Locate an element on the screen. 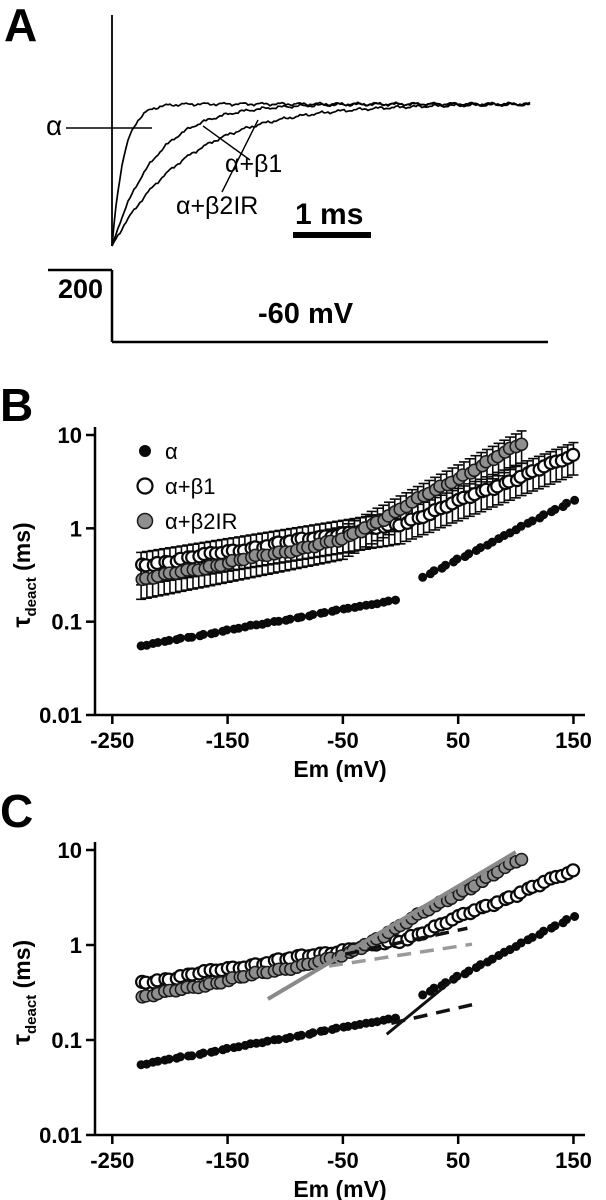 This screenshot has height=1200, width=606. time-scale-bar: 1 ms is located at coordinates (332, 219).